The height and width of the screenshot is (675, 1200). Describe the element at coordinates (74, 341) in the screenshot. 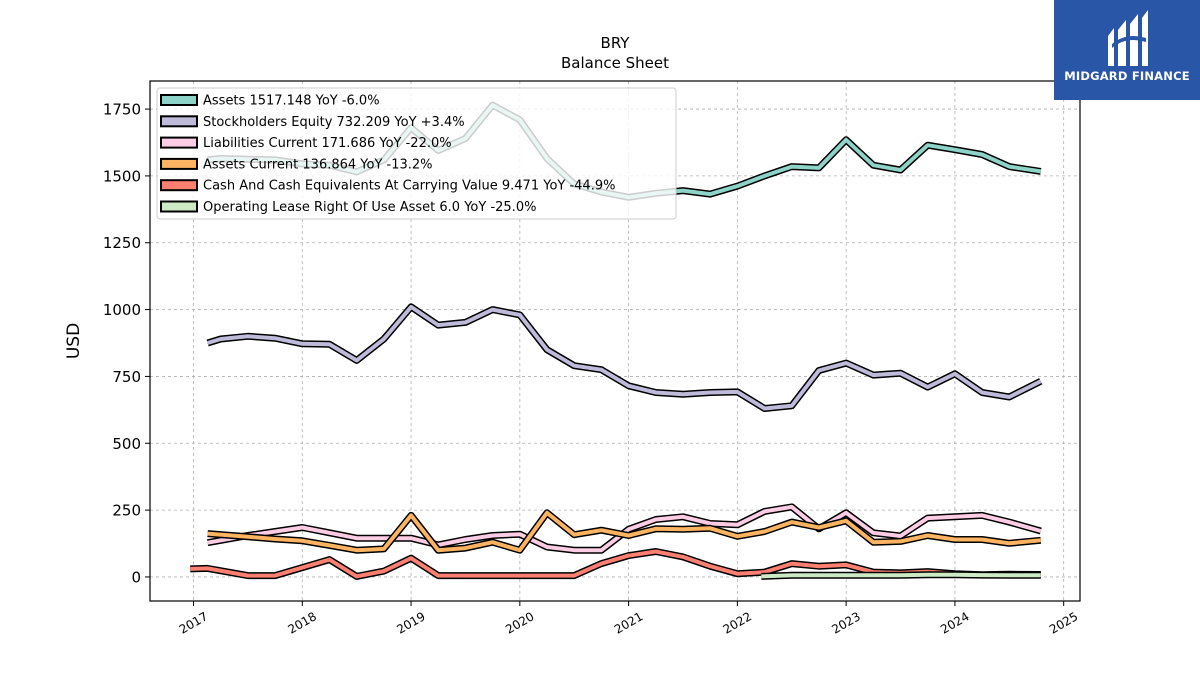

I see `y-axis-label: USD` at that location.